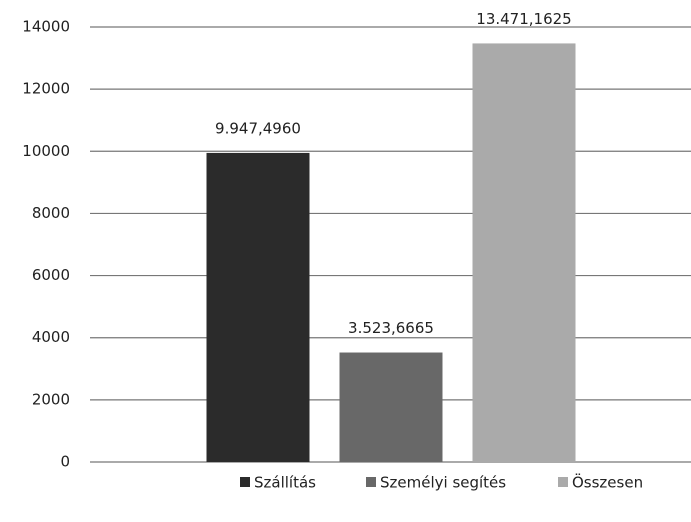  What do you see at coordinates (46, 27) in the screenshot?
I see `y-tick-label: 14000` at bounding box center [46, 27].